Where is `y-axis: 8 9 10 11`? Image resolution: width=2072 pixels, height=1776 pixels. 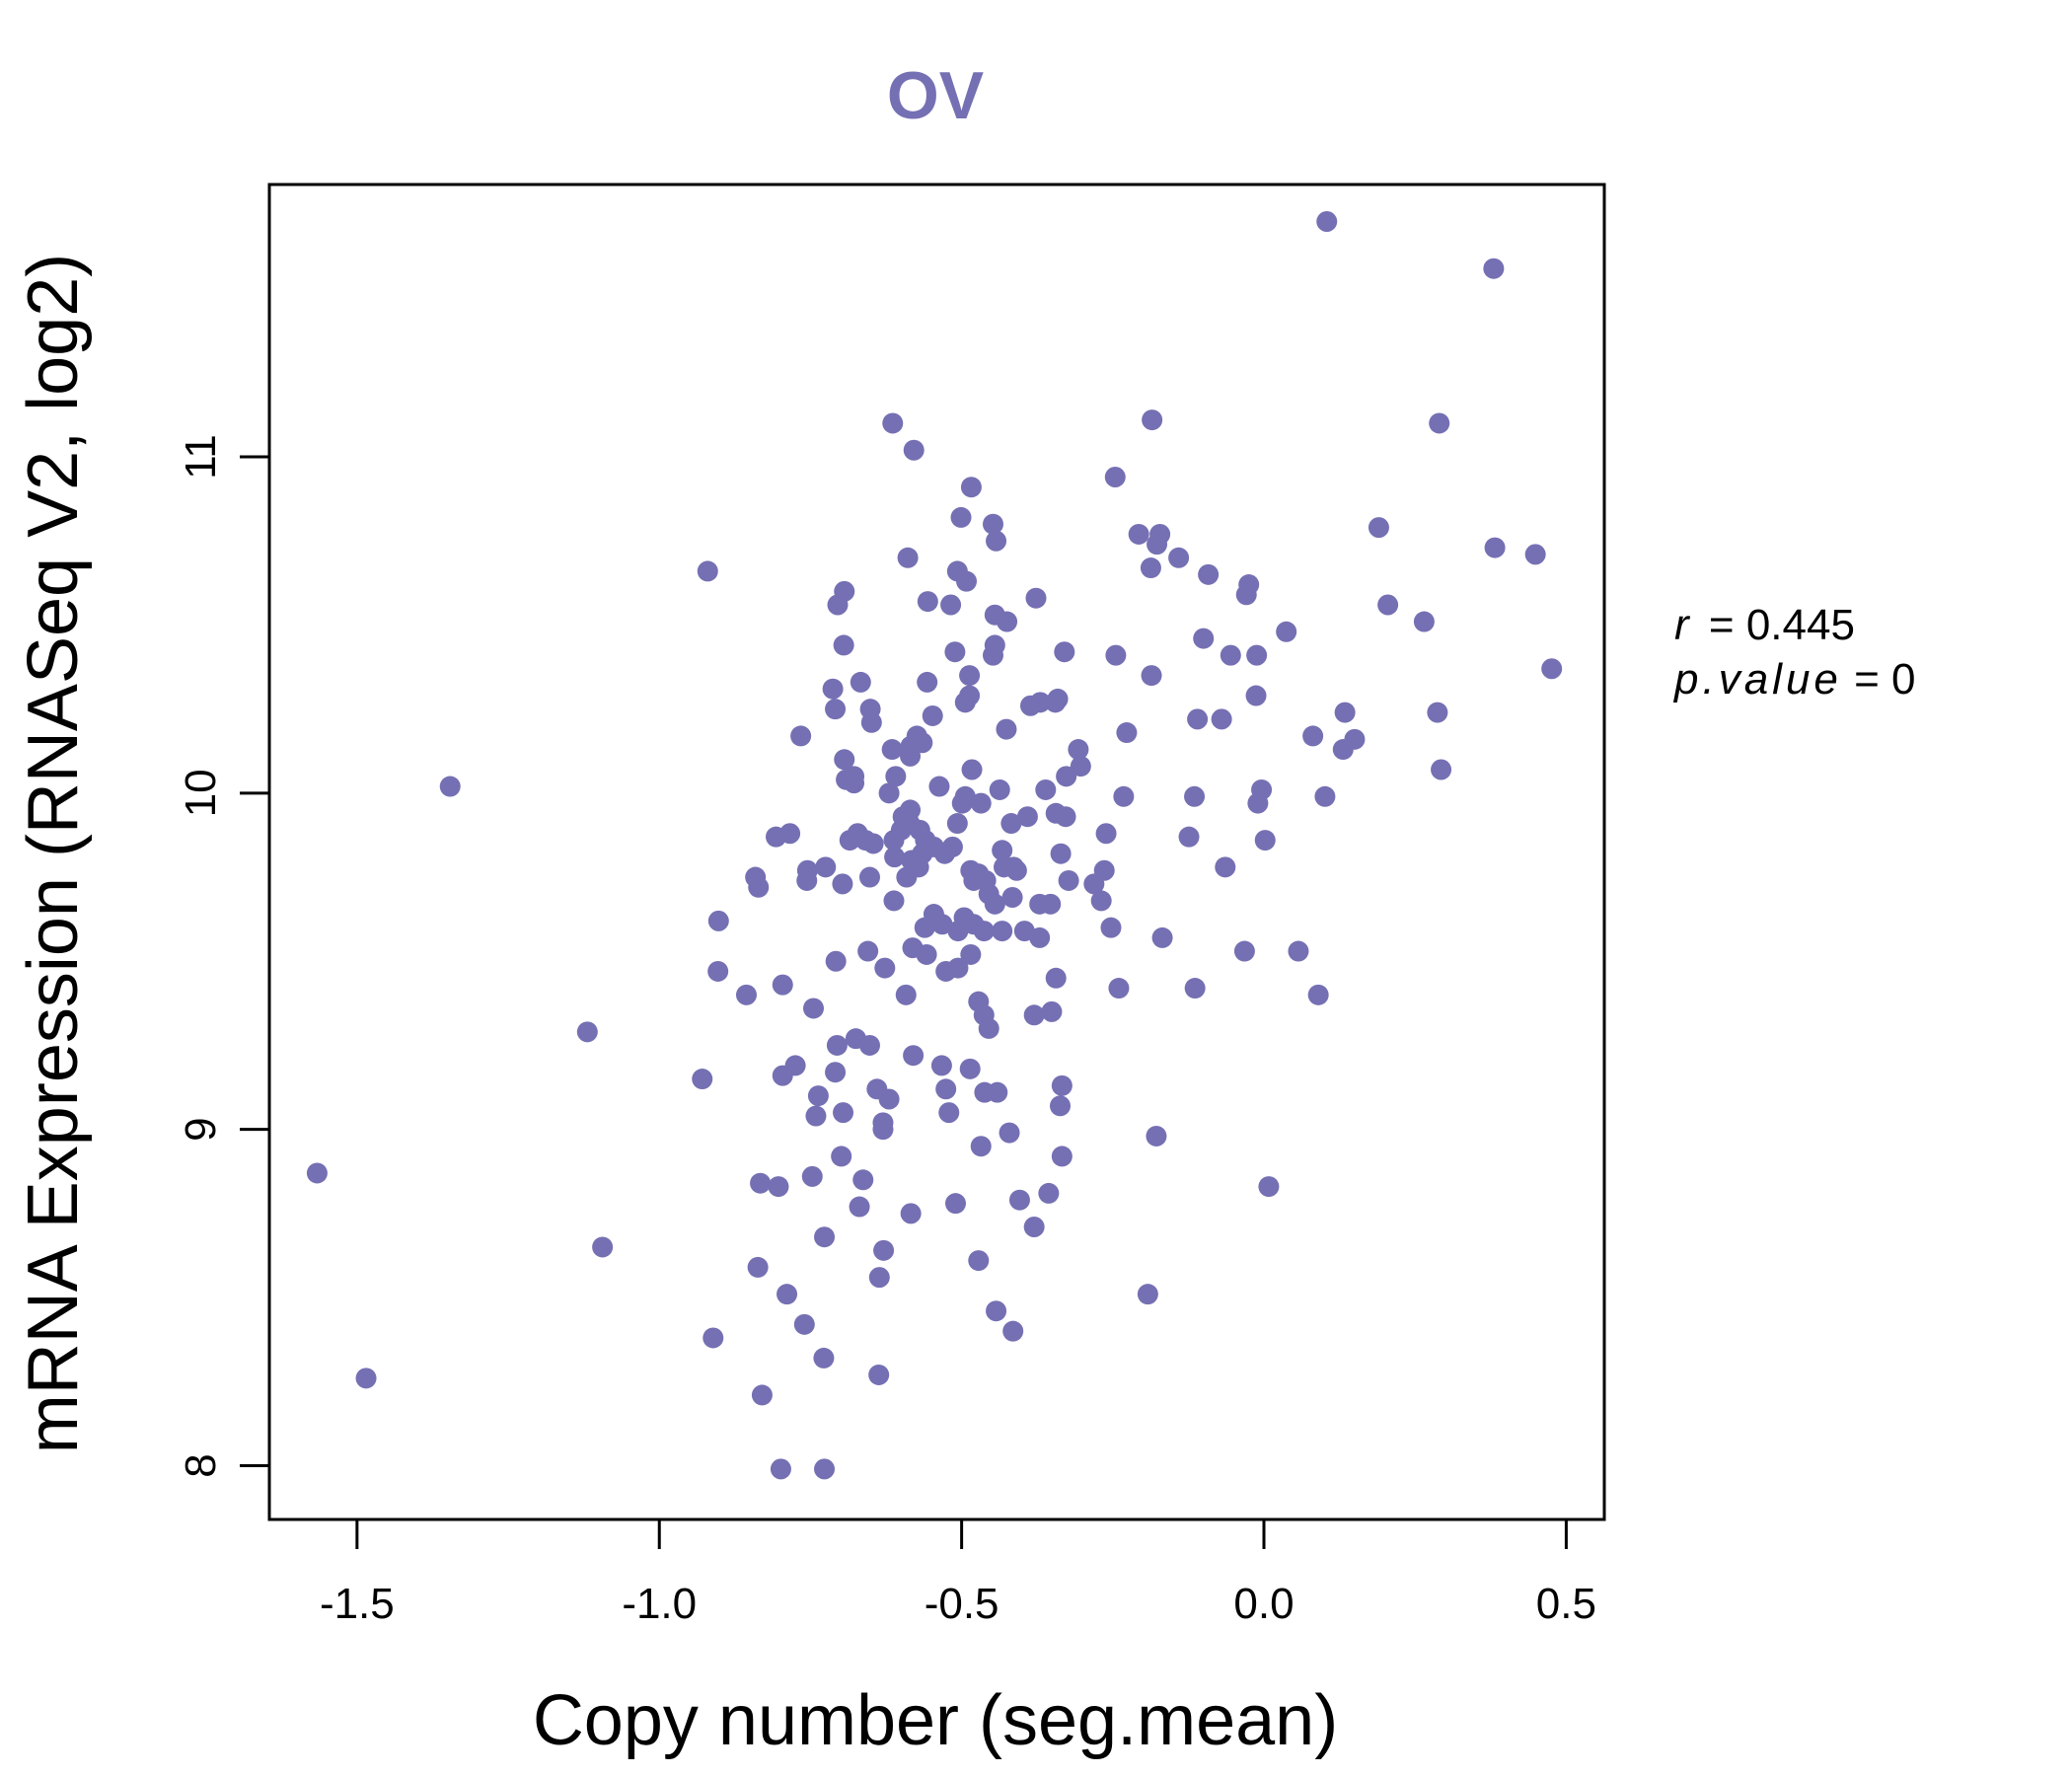
y-axis: 8 9 10 11 is located at coordinates (223, 956).